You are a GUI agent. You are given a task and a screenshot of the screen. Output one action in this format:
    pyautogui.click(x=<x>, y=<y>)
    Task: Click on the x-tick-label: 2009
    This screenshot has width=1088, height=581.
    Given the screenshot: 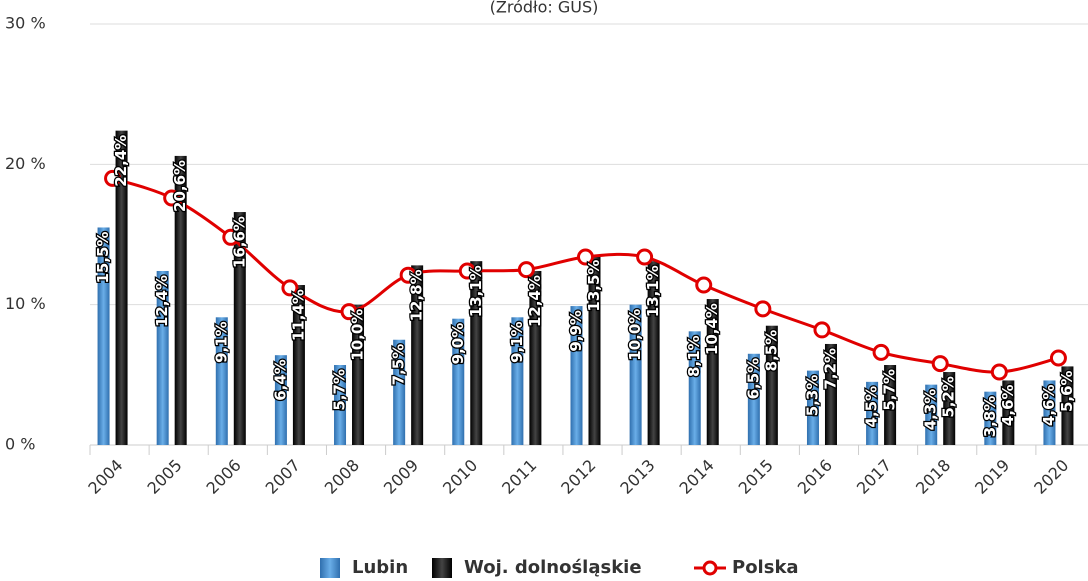 What is the action you would take?
    pyautogui.click(x=401, y=477)
    